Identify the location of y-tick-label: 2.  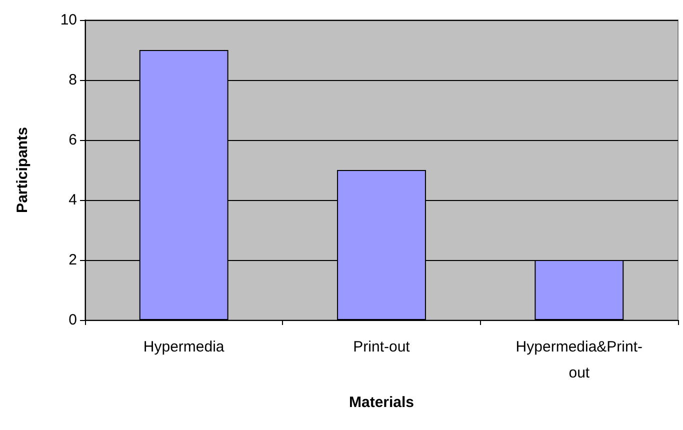
(72, 260).